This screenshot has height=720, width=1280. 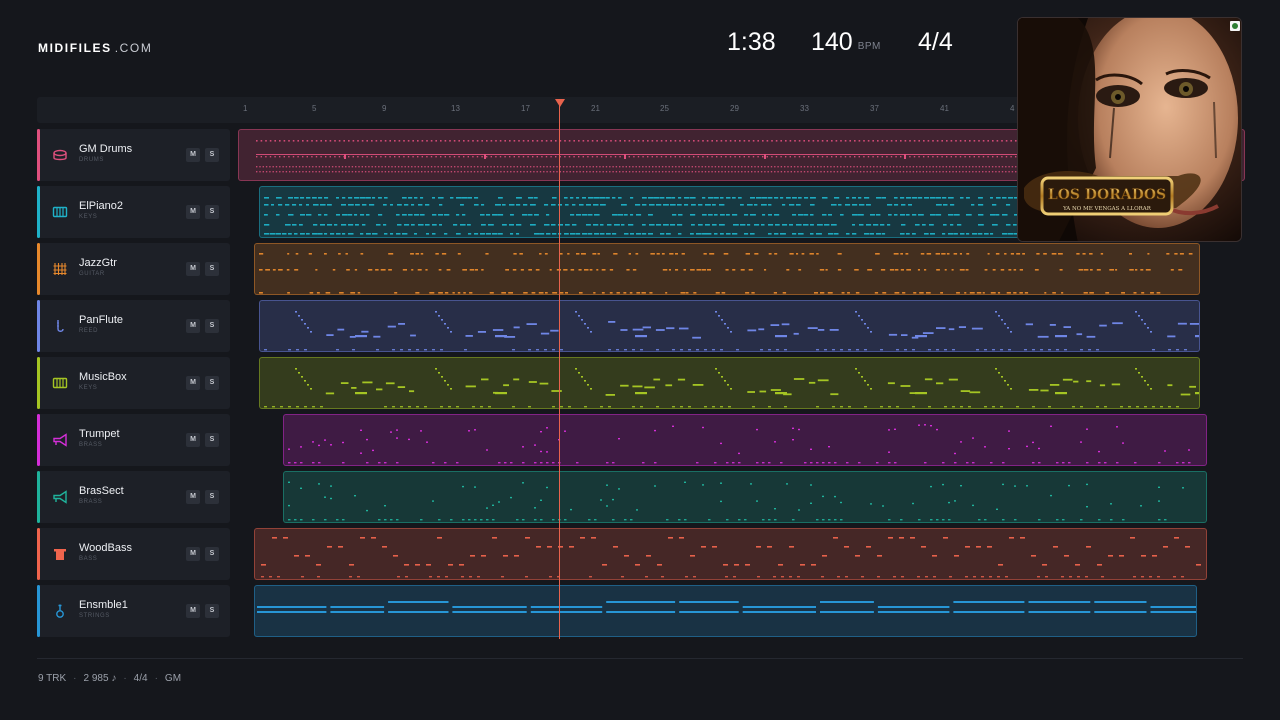 What do you see at coordinates (89, 331) in the screenshot?
I see `track-category: REED` at bounding box center [89, 331].